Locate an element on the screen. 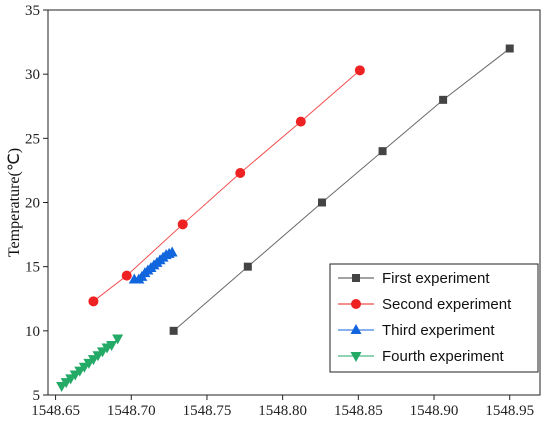 This screenshot has height=427, width=550. x-tick-label: 1548.65 is located at coordinates (55, 411).